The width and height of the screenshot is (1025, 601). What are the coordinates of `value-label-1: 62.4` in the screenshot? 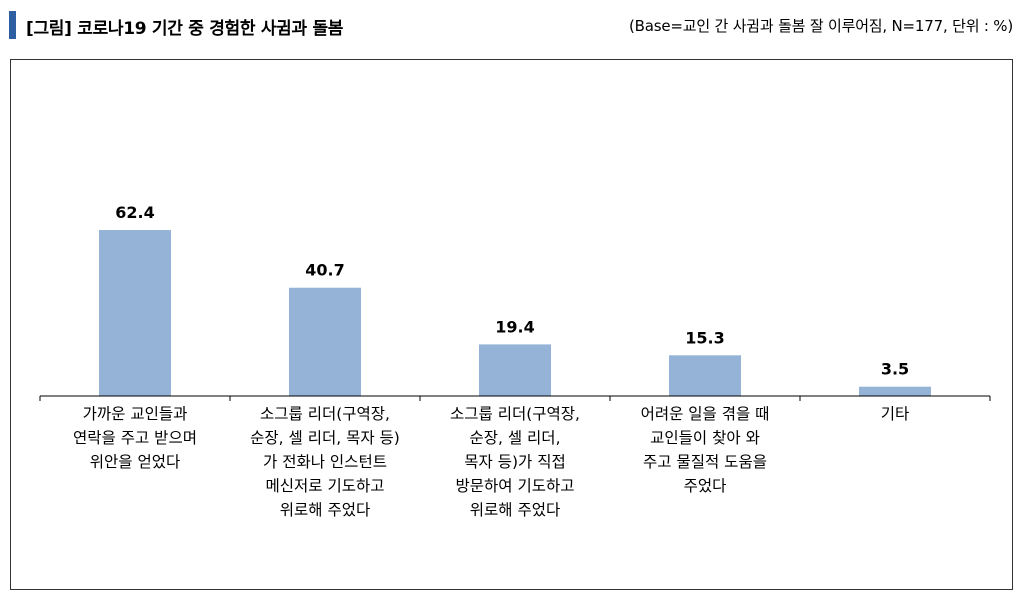 It's located at (134, 212).